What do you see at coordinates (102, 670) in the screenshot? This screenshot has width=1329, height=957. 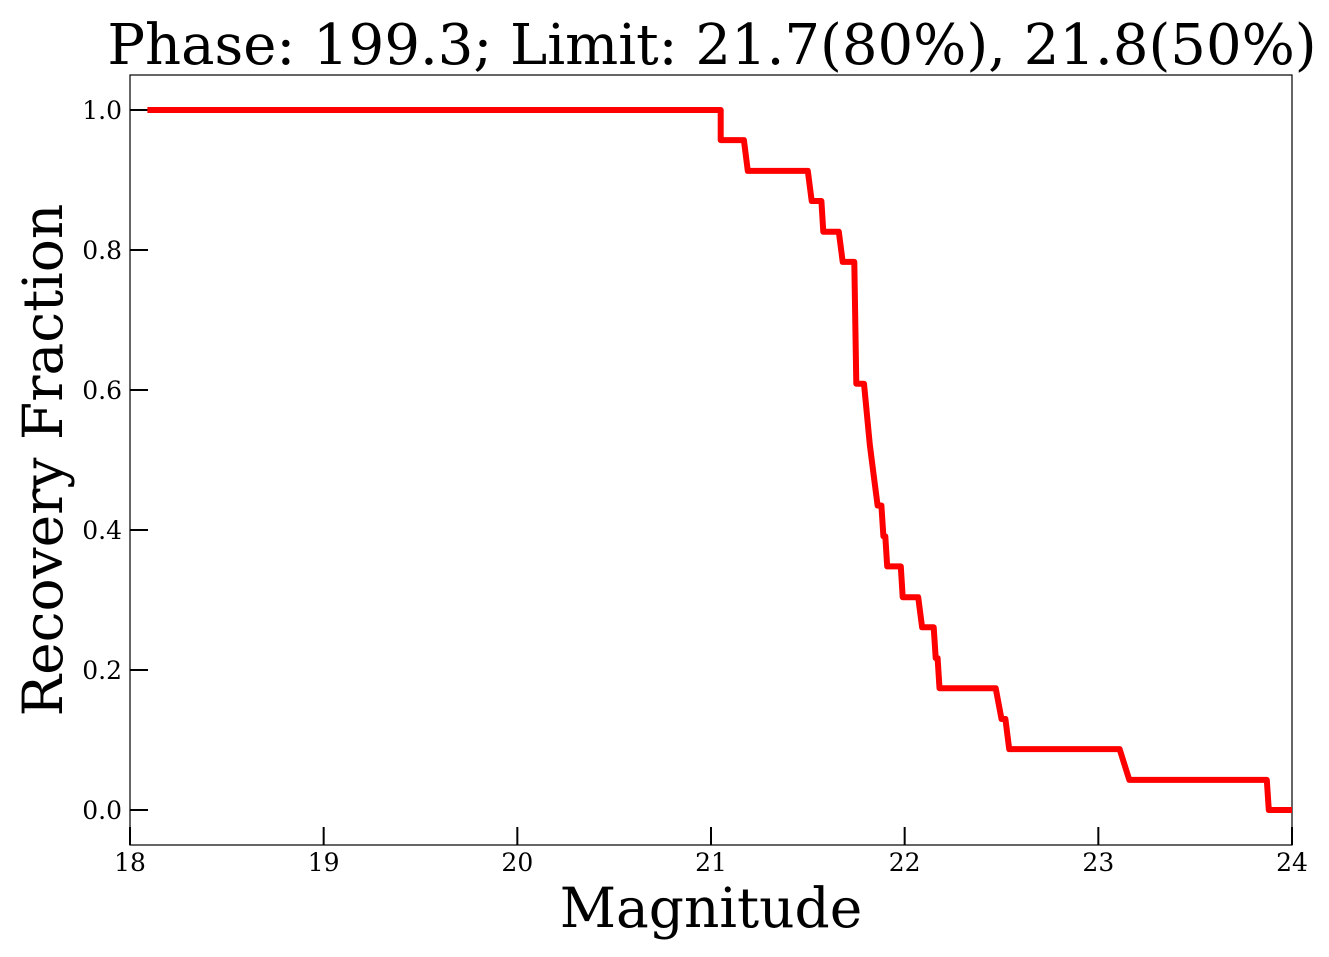 I see `y-tick-label: 0.2` at bounding box center [102, 670].